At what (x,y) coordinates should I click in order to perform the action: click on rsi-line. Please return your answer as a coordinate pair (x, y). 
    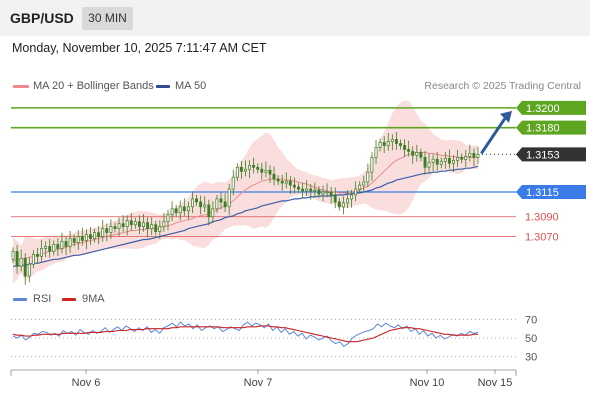
    Looking at the image, I should click on (245, 334).